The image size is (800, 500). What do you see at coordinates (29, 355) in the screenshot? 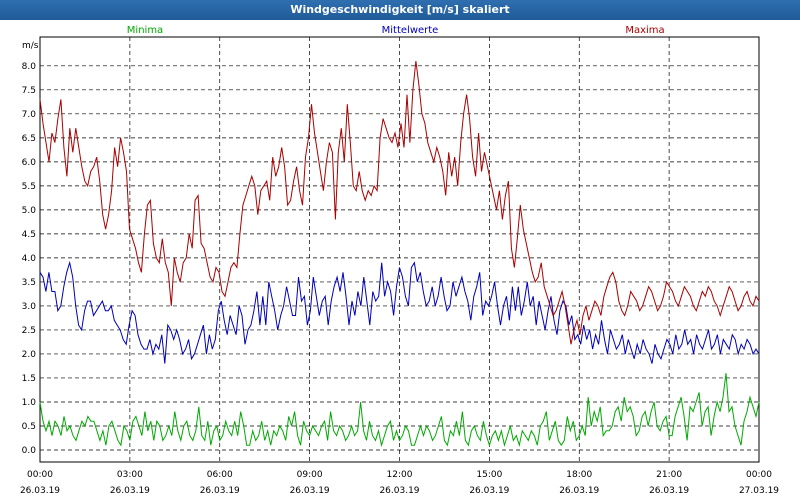
I see `y-tick-label: 2.0` at bounding box center [29, 355].